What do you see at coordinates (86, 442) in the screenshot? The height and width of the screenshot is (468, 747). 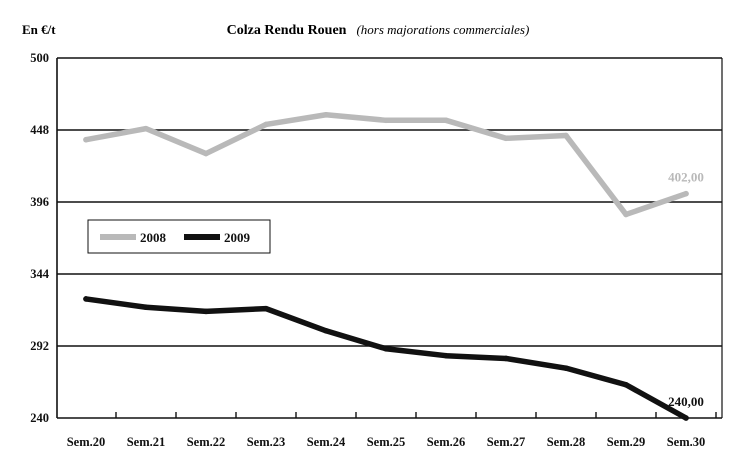 I see `x-tick-label: Sem.20` at bounding box center [86, 442].